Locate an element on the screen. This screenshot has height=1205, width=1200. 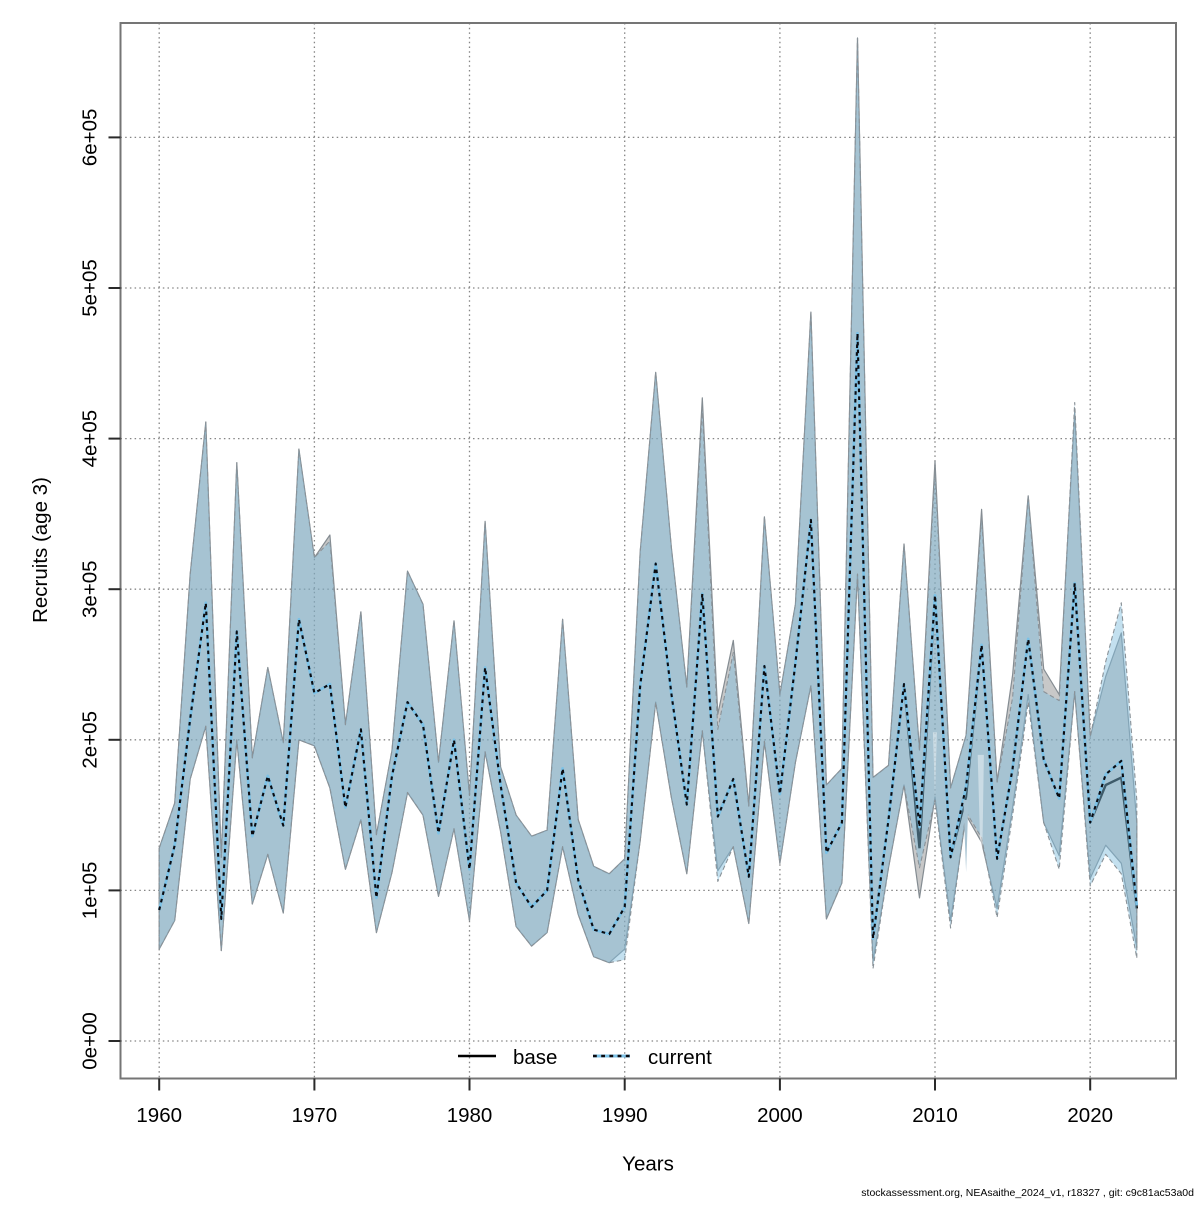
svg-text: base is located at coordinates (535, 1057).